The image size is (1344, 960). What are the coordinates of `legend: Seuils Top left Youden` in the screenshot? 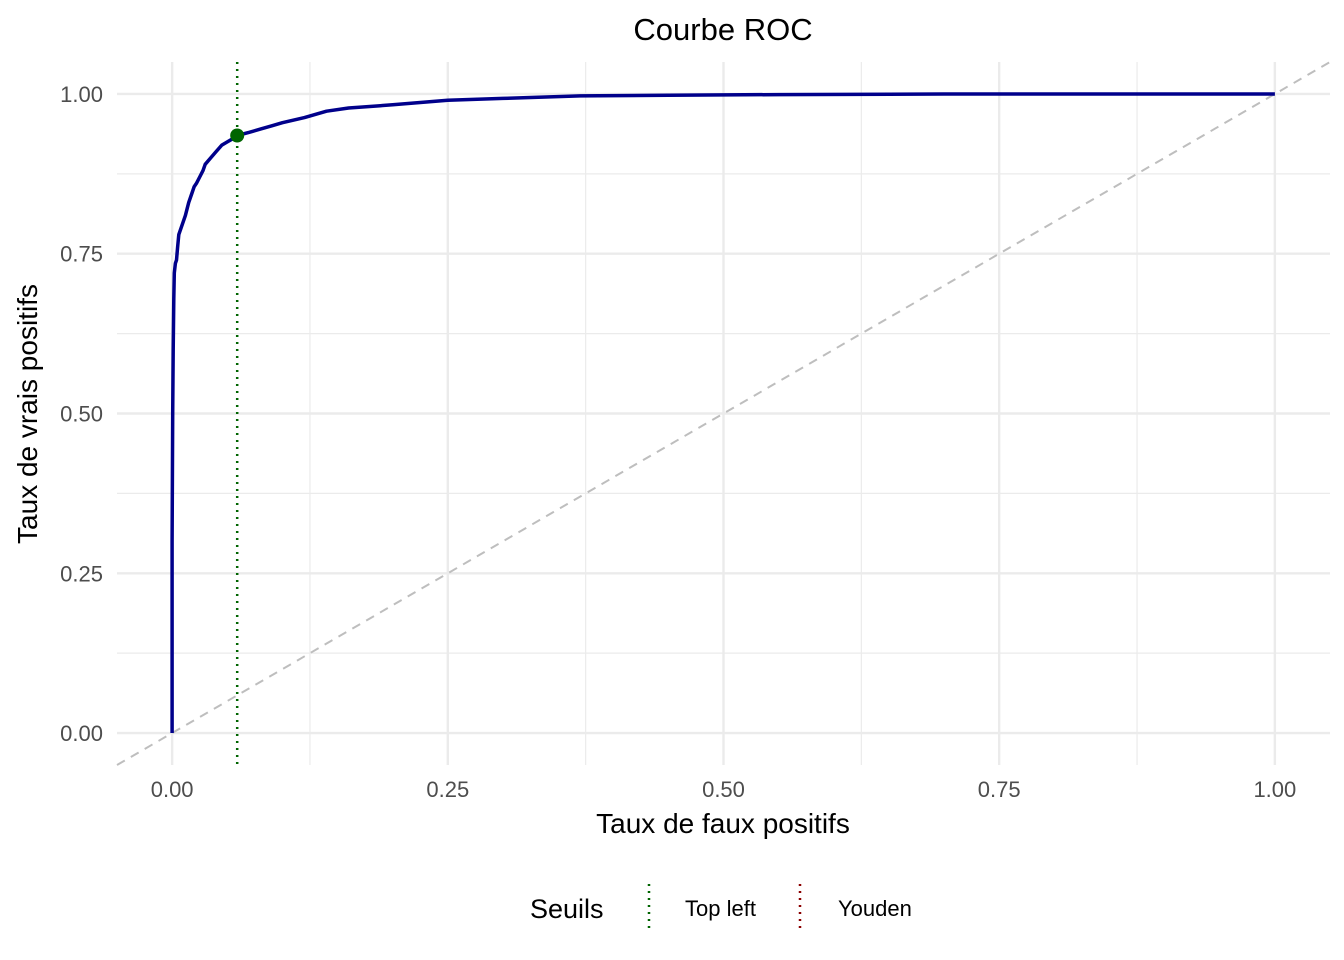 It's located at (721, 908).